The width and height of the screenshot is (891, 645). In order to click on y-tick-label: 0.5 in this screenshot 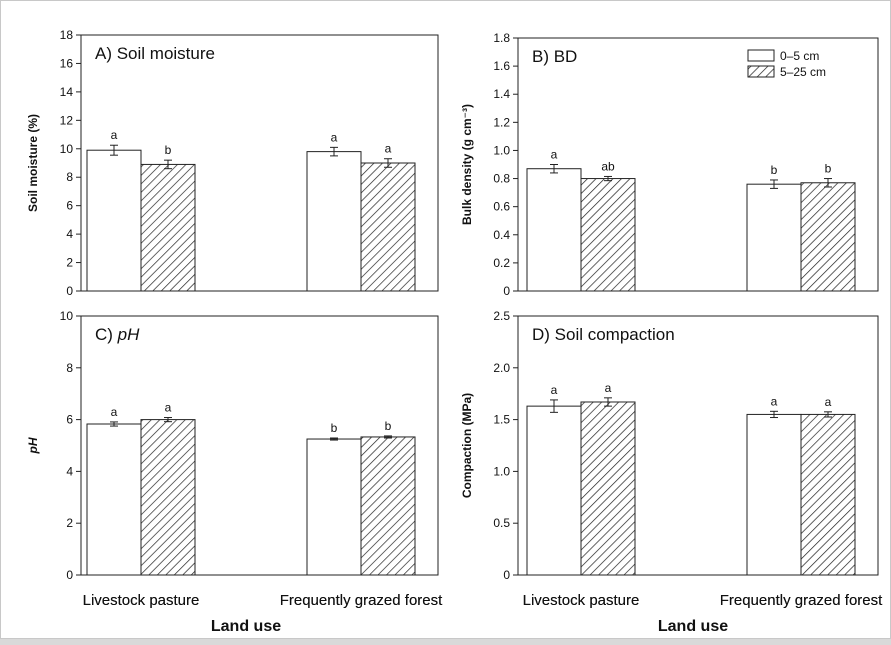, I will do `click(501, 523)`.